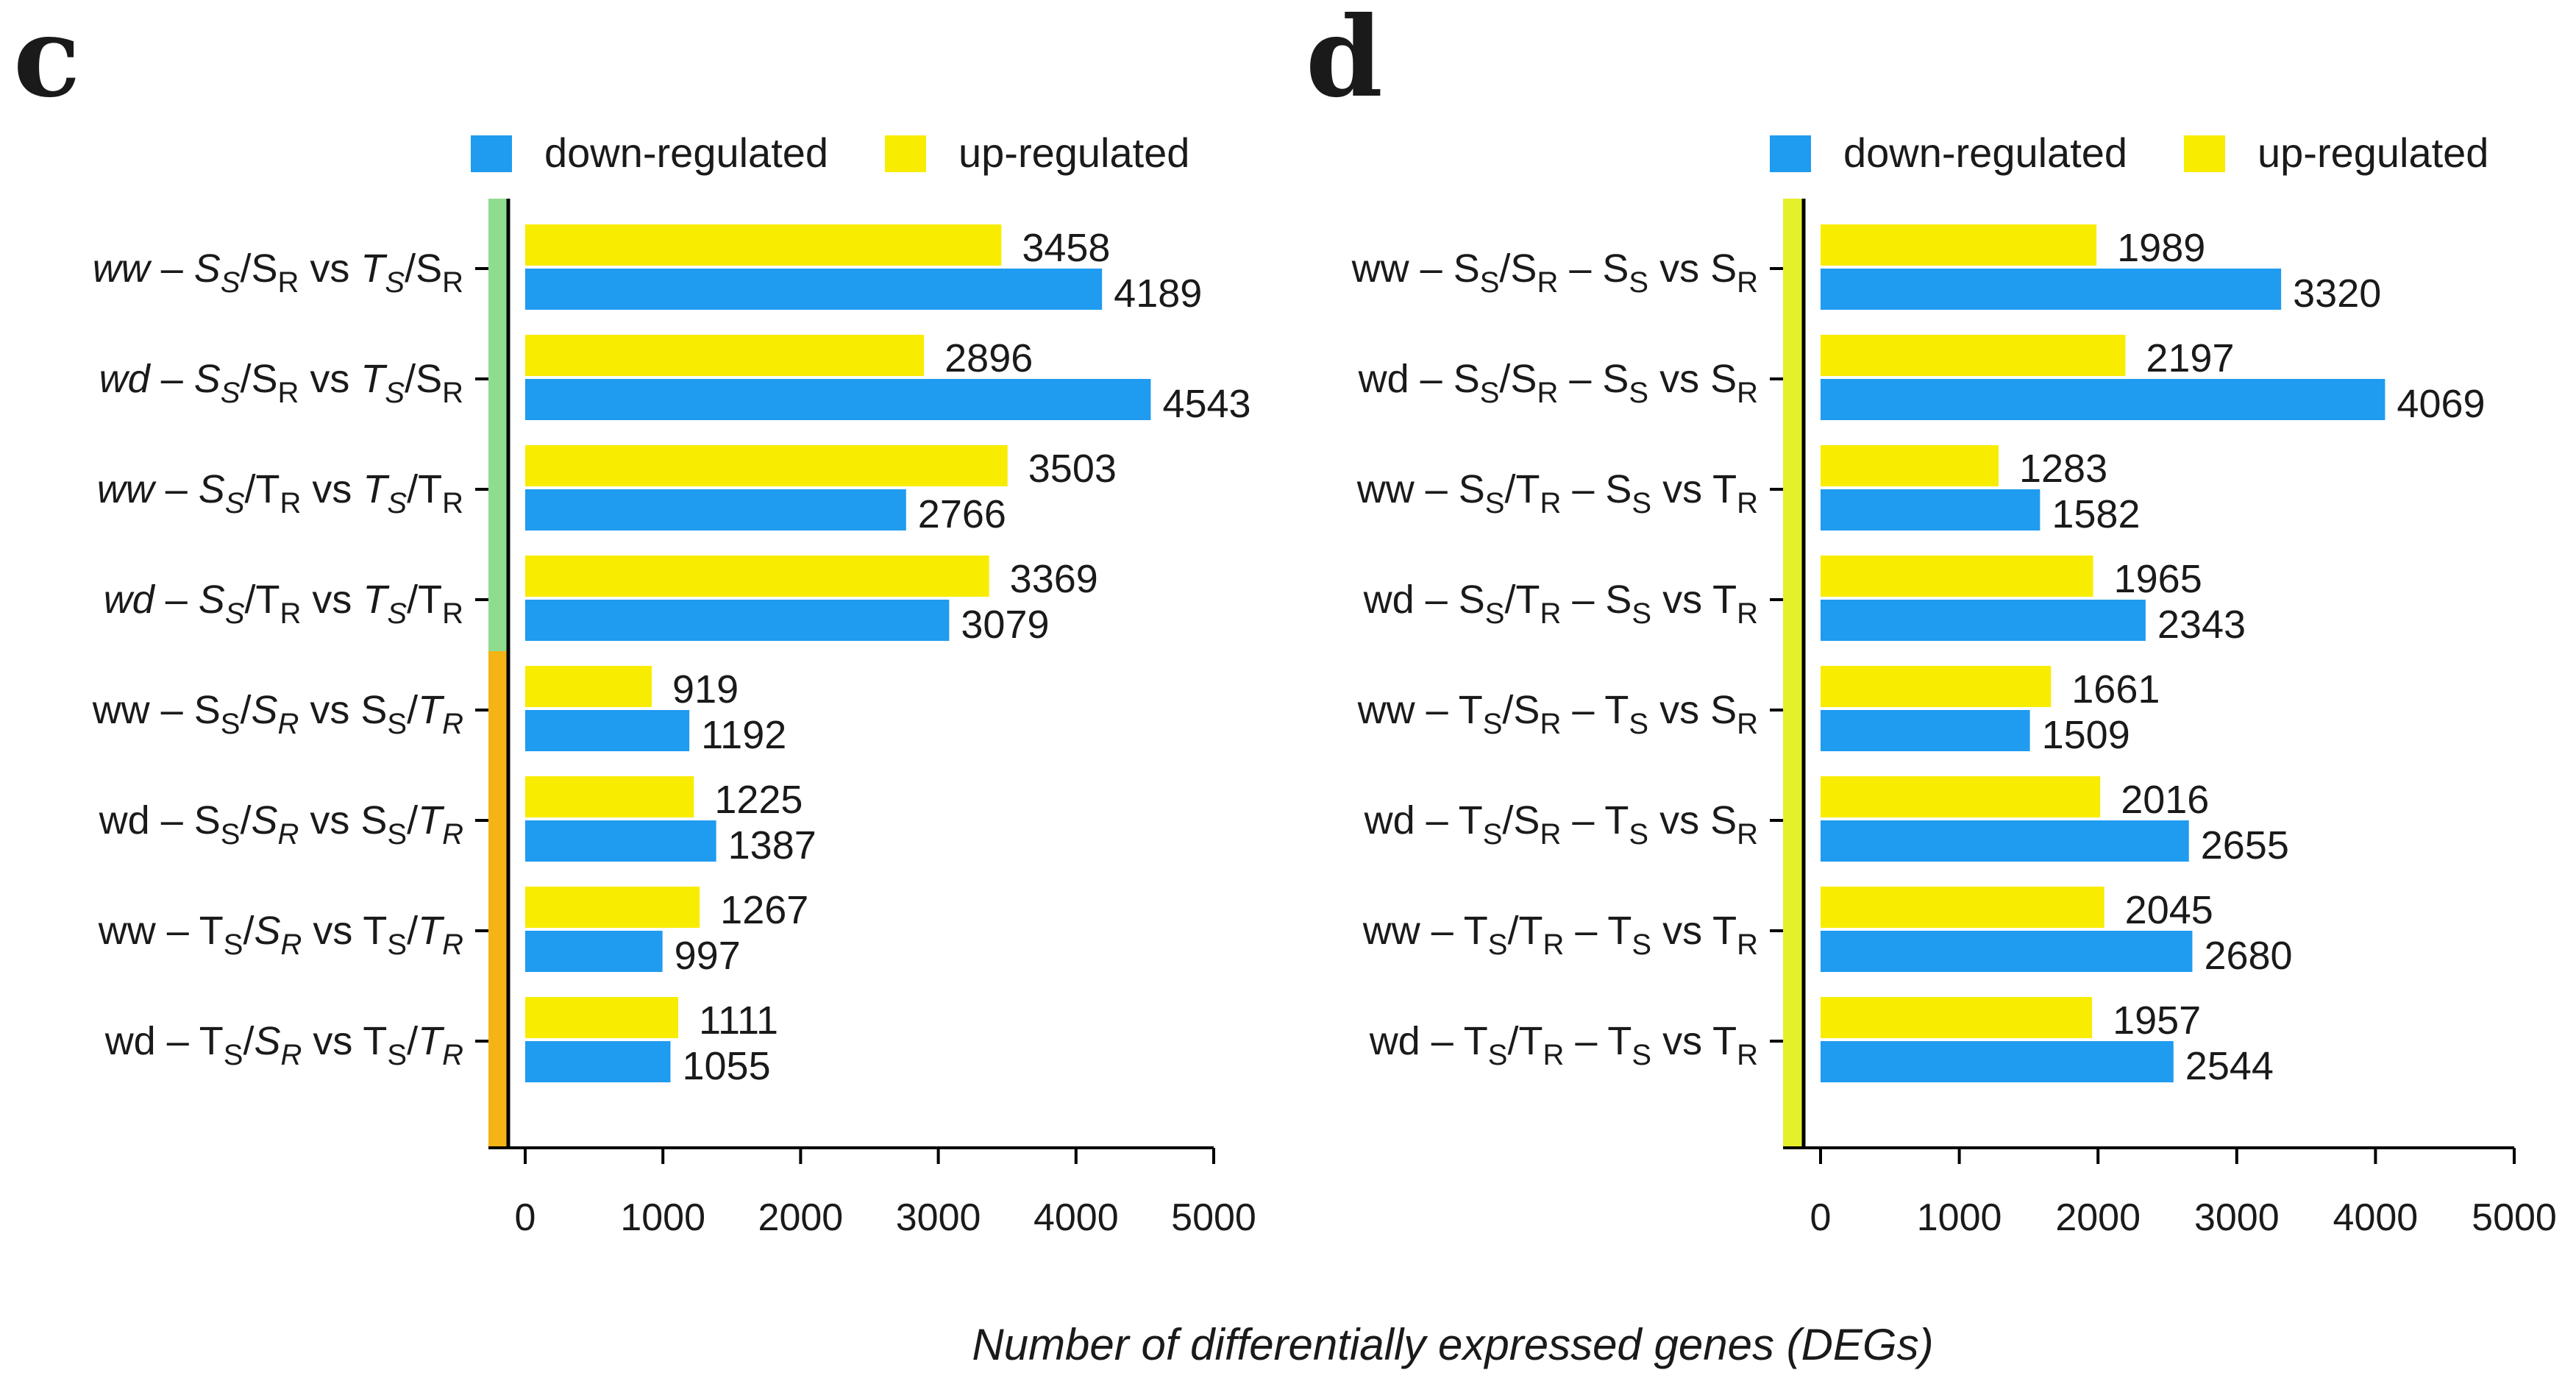  I want to click on panel-c-x-tick-label: 4000, so click(1076, 1217).